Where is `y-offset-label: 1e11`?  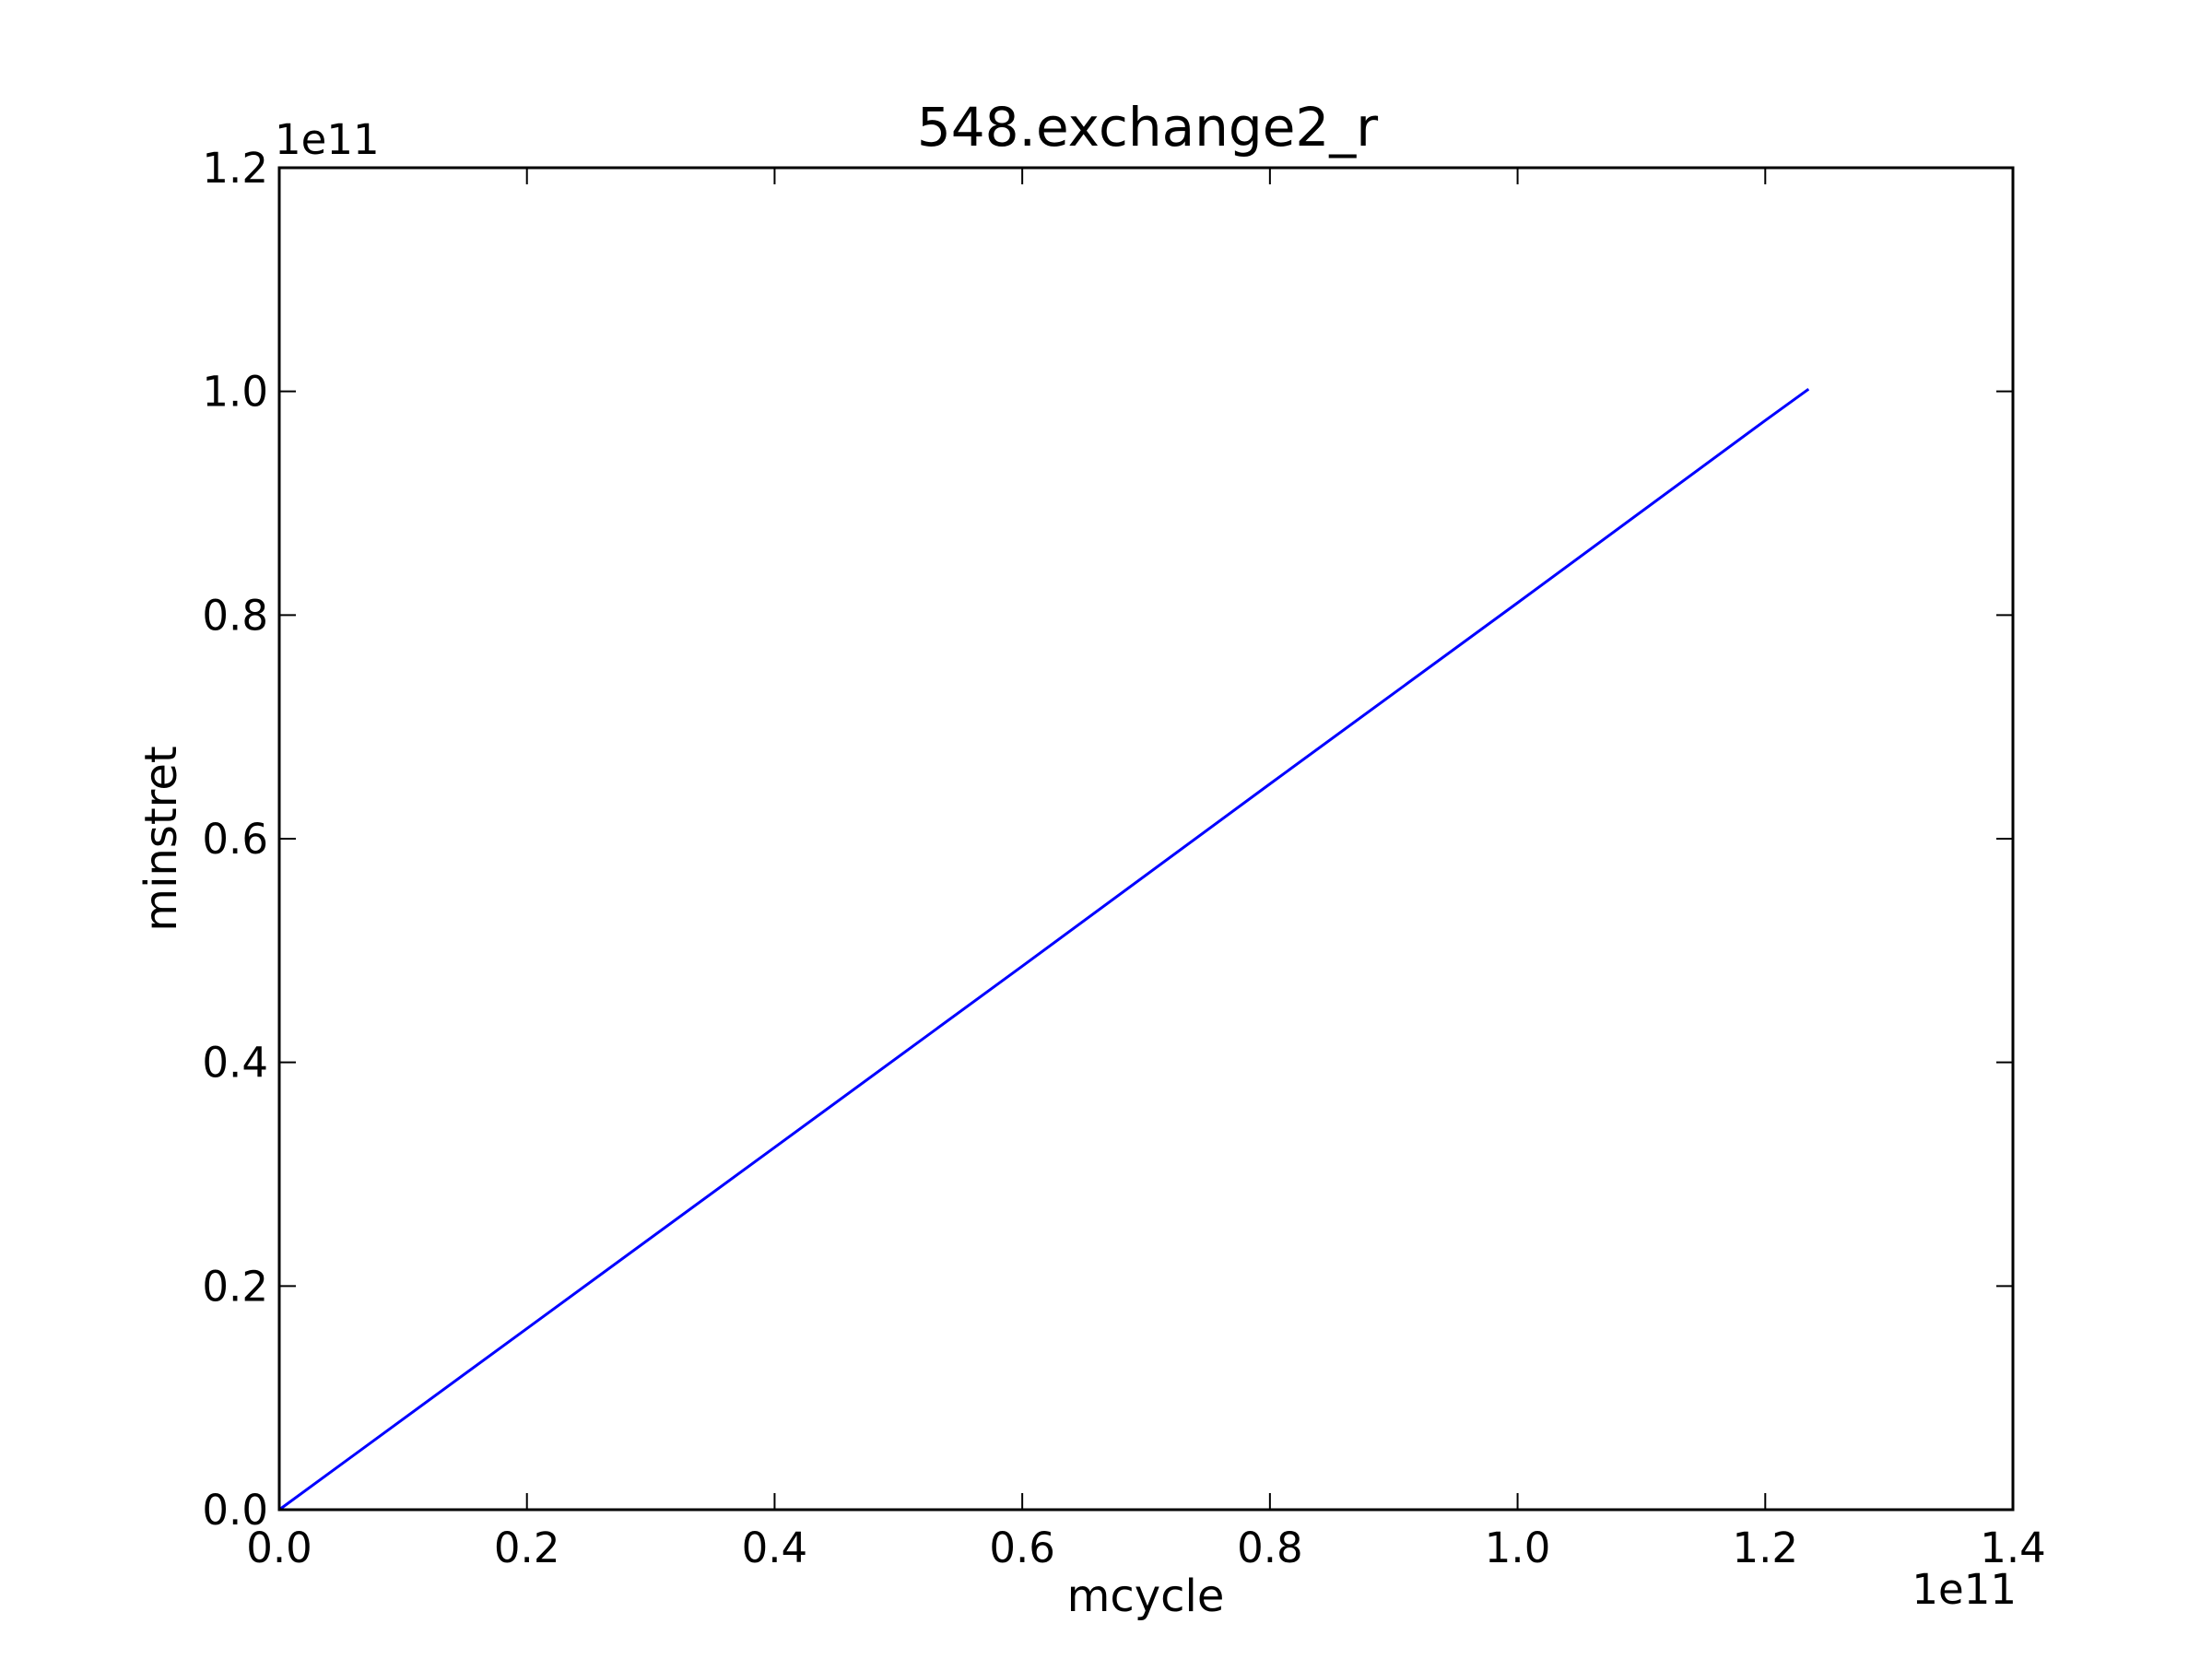
y-offset-label: 1e11 is located at coordinates (327, 139).